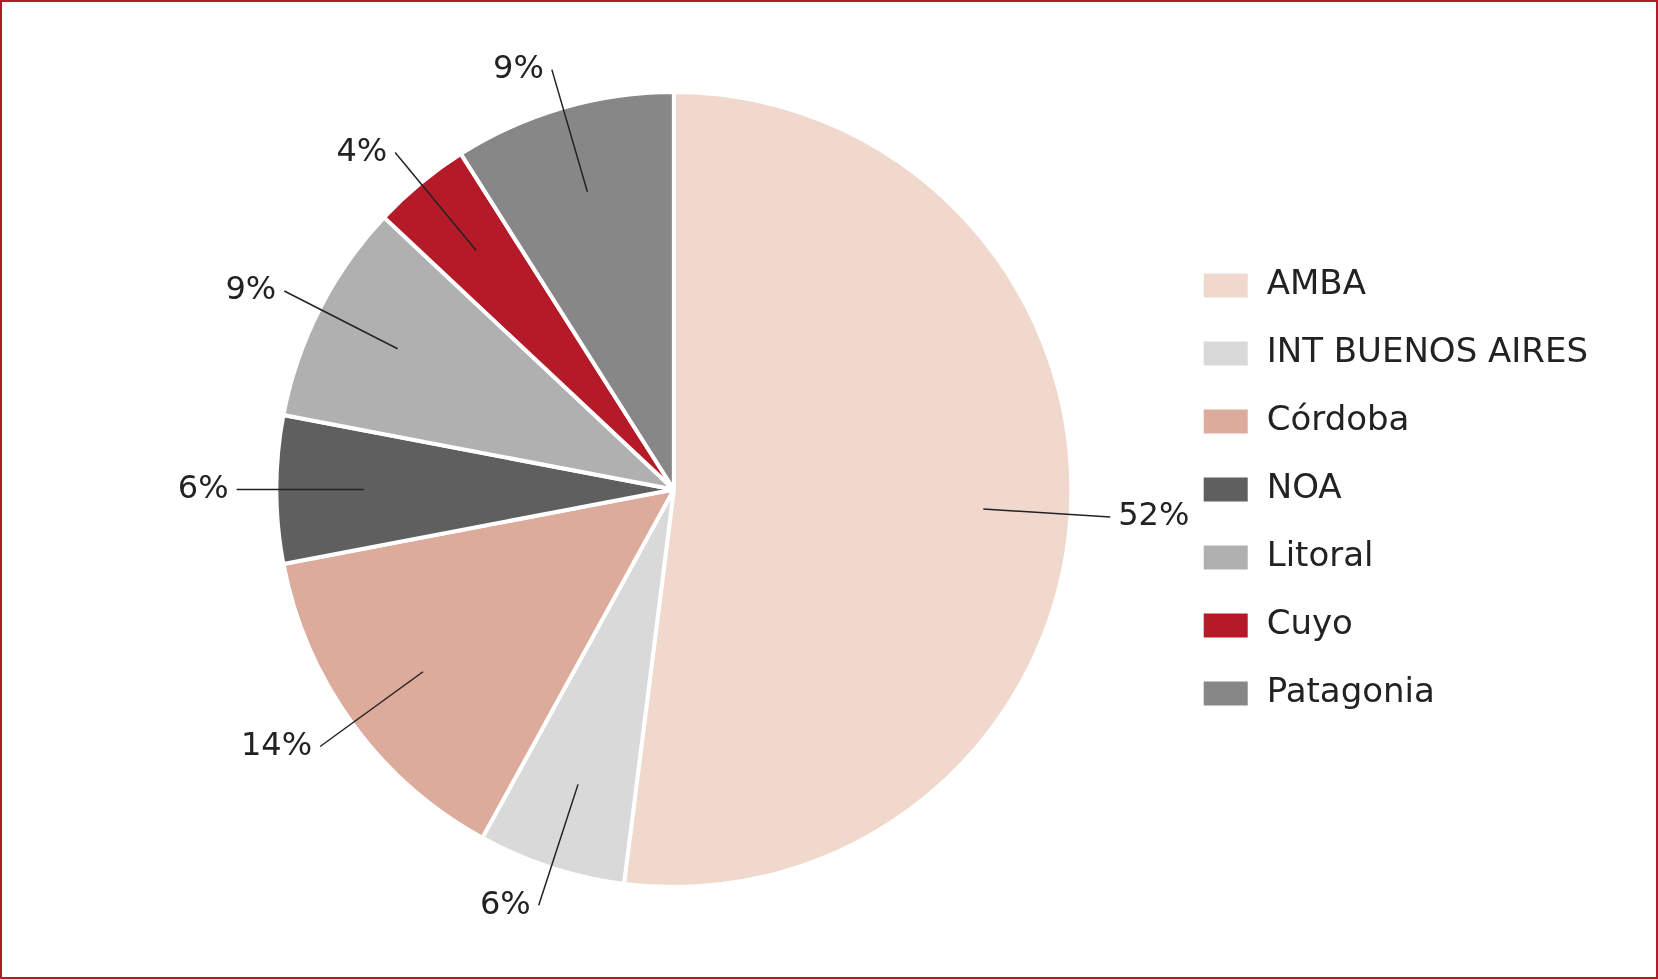 The height and width of the screenshot is (979, 1658). What do you see at coordinates (276, 743) in the screenshot?
I see `data-label: 14%` at bounding box center [276, 743].